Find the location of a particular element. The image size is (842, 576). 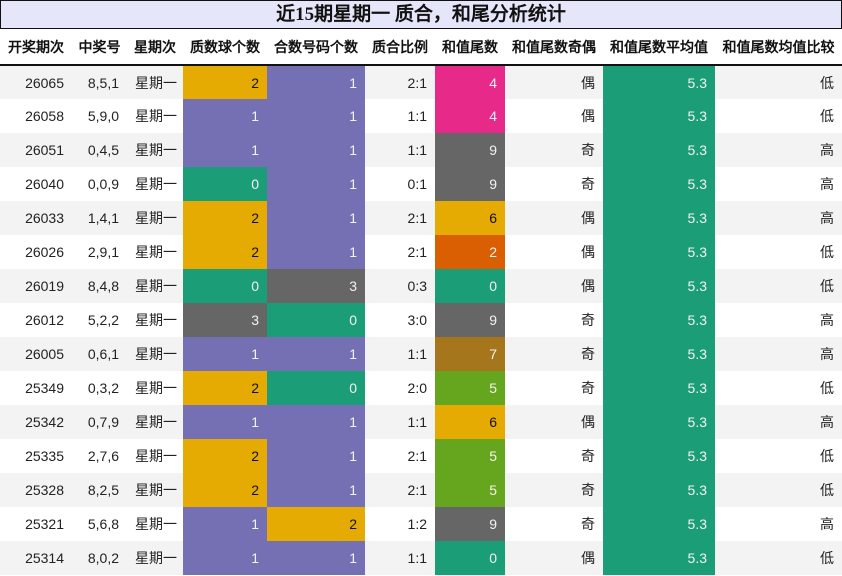

cell-tail: 5 is located at coordinates (470, 456).